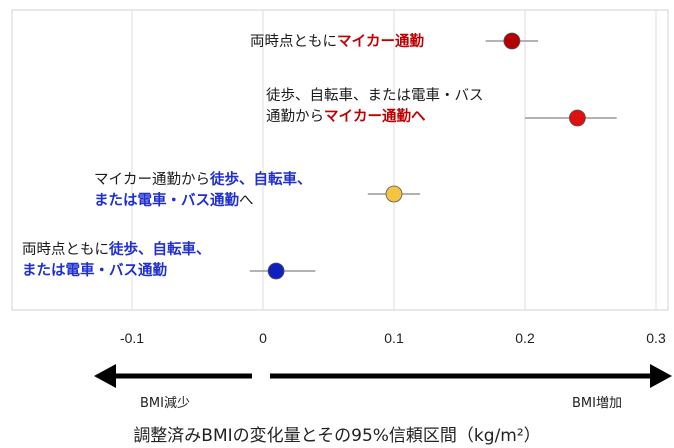  What do you see at coordinates (656, 338) in the screenshot?
I see `x-tick-label: 0.3` at bounding box center [656, 338].